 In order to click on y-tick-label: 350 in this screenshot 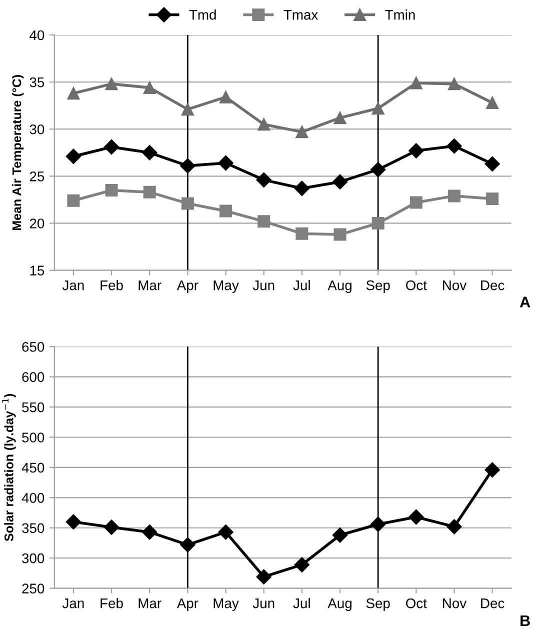, I will do `click(33, 528)`.